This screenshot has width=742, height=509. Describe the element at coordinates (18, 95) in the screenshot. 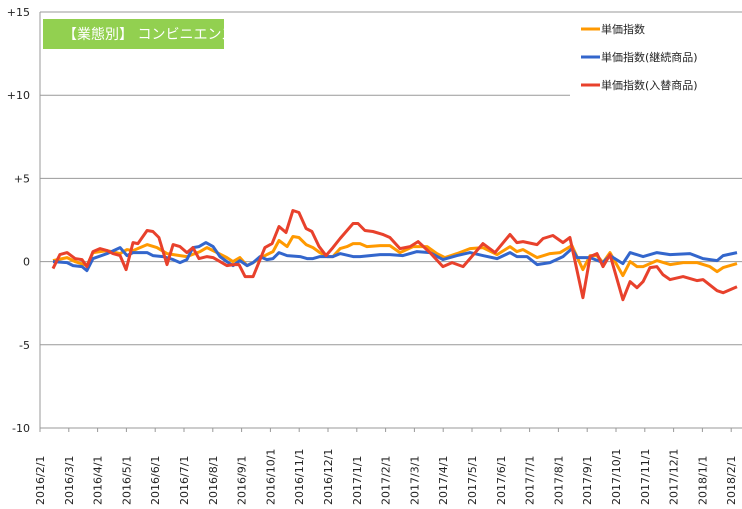

I see `y-tick-label: +10` at that location.